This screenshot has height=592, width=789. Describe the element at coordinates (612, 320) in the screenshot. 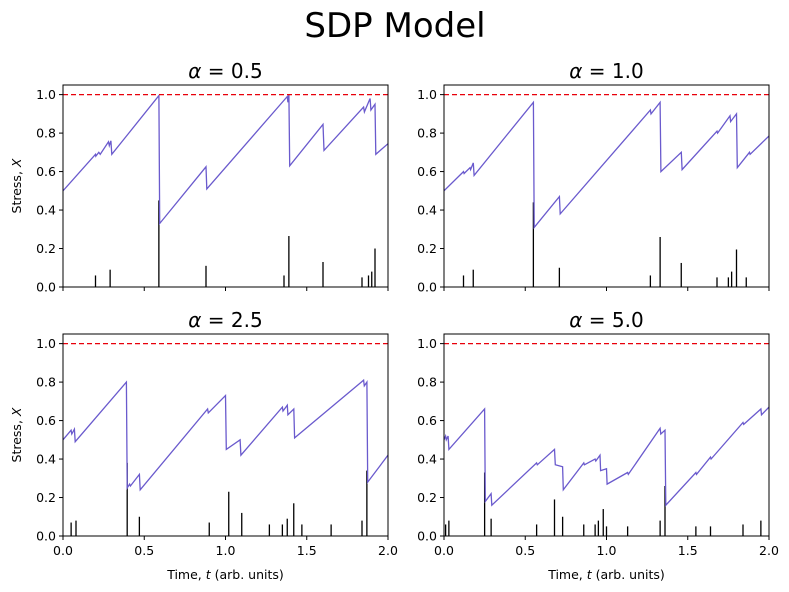

I see `title-value: = 5.0` at that location.